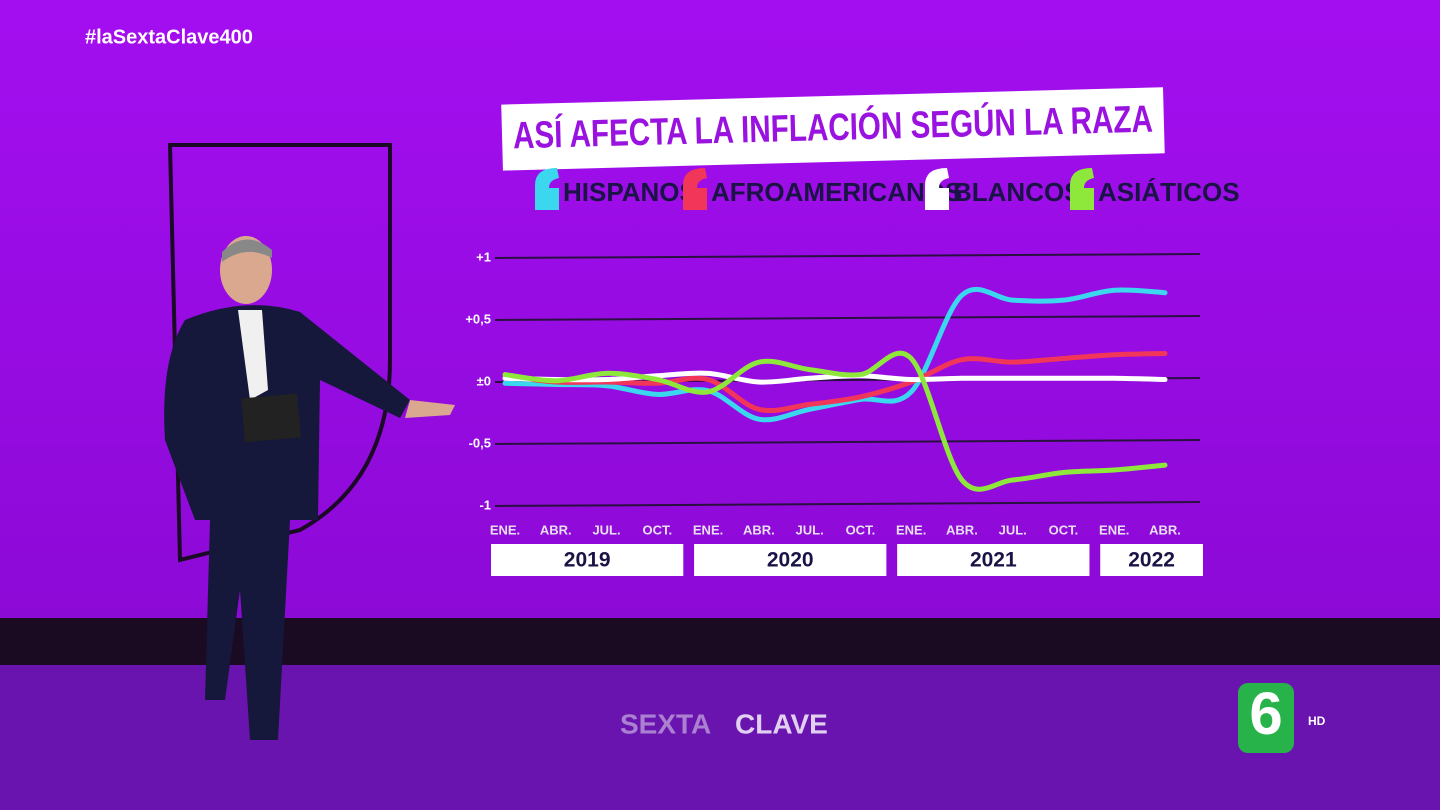 Image resolution: width=1440 pixels, height=810 pixels. Describe the element at coordinates (480, 442) in the screenshot. I see `y-tick-label: -0,5` at that location.